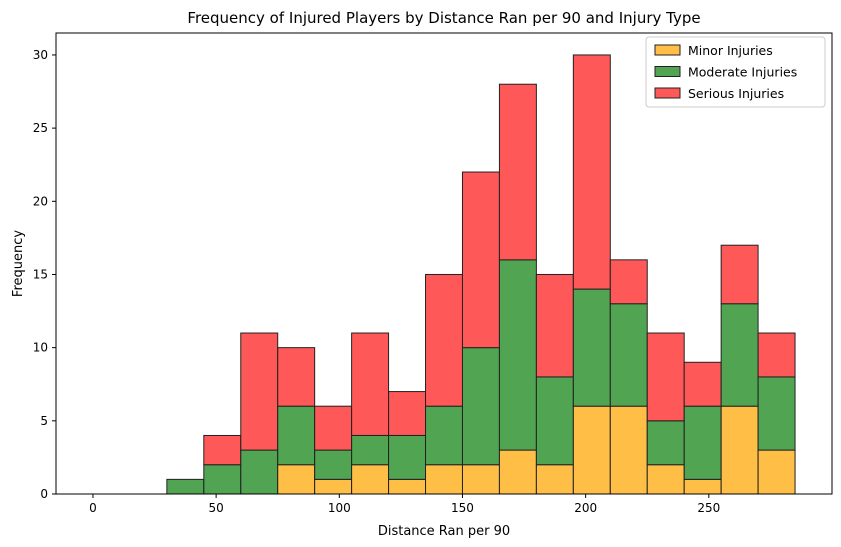 The height and width of the screenshot is (547, 841). Describe the element at coordinates (736, 93) in the screenshot. I see `legend-label-serious-injuries: Serious Injuries` at that location.